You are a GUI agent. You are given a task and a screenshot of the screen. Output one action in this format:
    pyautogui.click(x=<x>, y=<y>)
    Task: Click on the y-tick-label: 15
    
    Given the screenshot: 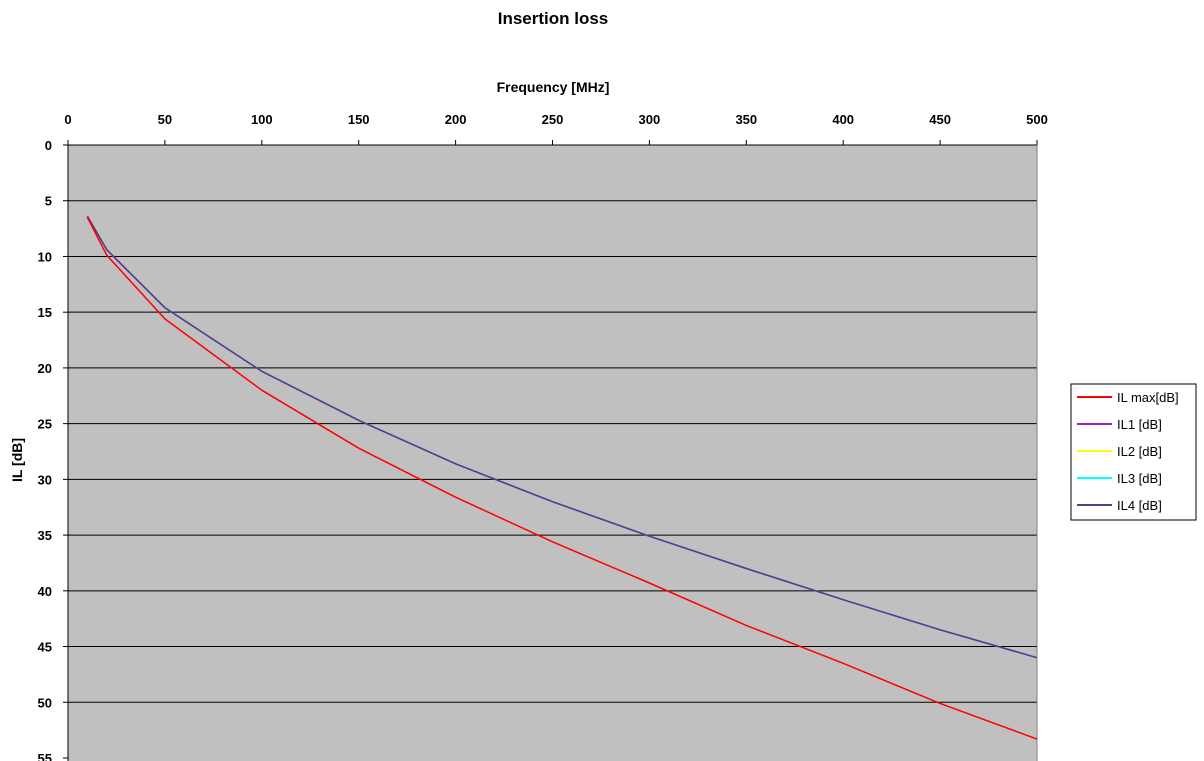 What is the action you would take?
    pyautogui.click(x=45, y=312)
    